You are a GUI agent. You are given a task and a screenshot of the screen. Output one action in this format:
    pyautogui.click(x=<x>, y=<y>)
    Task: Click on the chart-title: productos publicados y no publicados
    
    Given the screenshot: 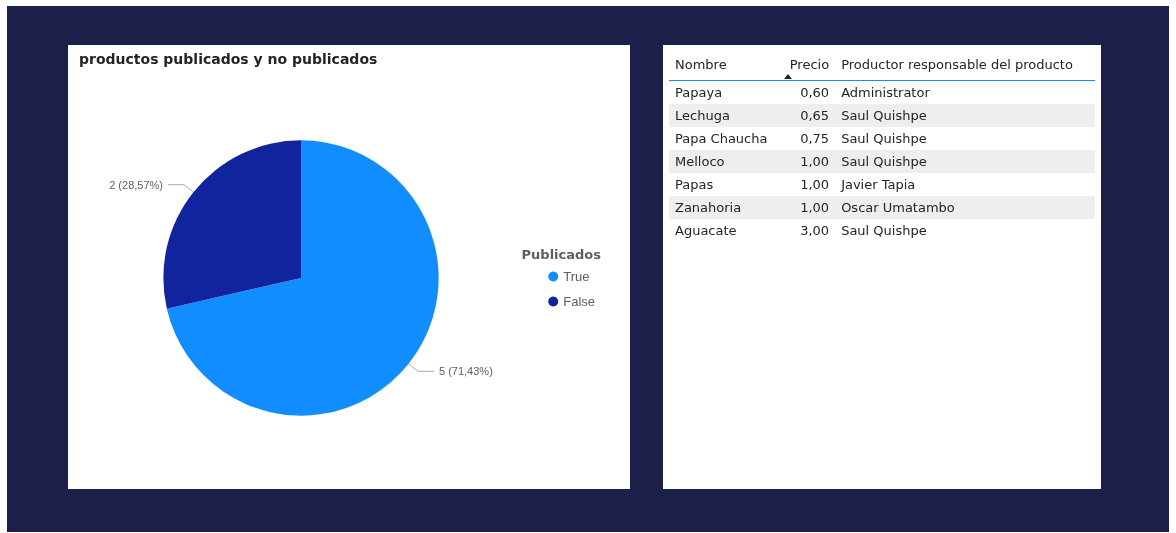 What is the action you would take?
    pyautogui.click(x=228, y=59)
    